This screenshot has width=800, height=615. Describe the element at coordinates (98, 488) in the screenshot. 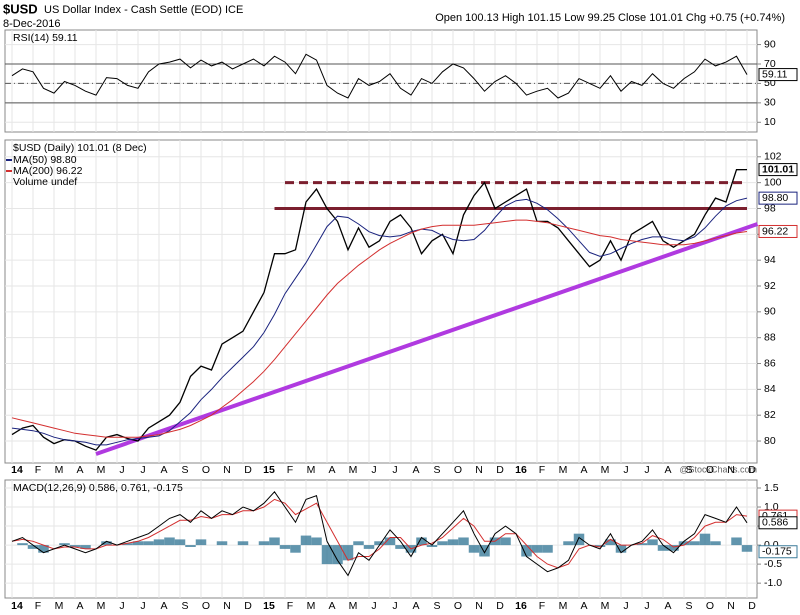

I see `panel-title: MACD(12,26,9) 0.586, 0.761, -0.175` at that location.